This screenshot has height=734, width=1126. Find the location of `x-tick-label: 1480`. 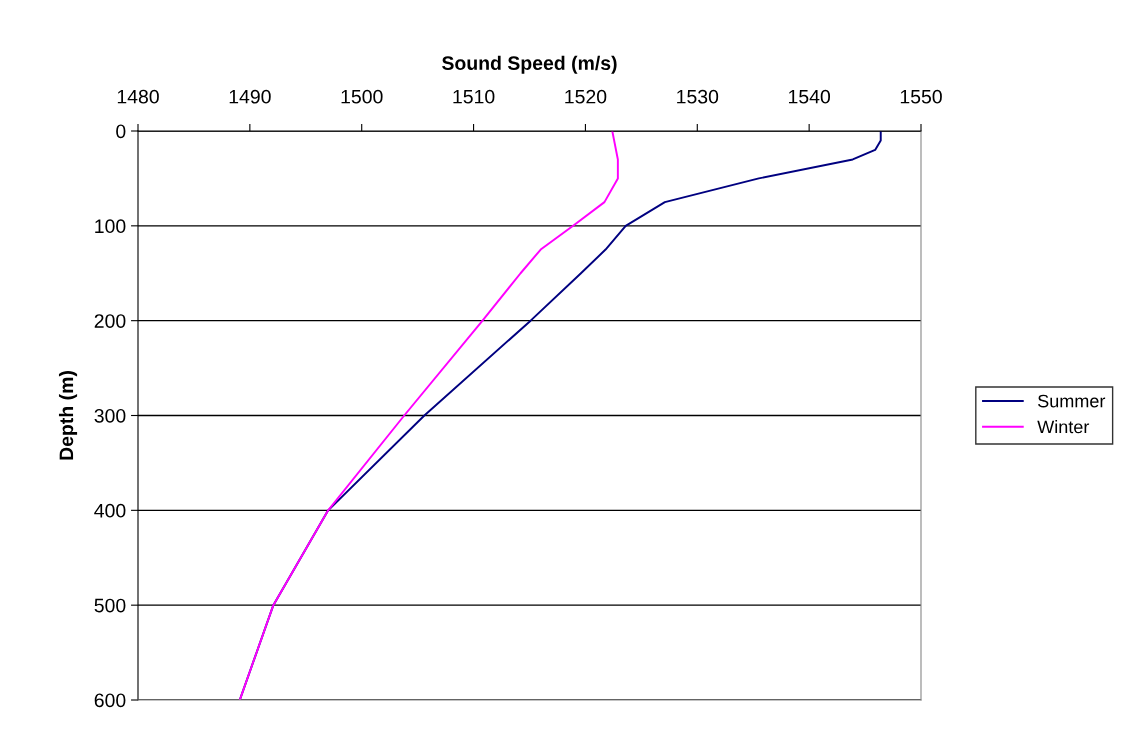

x-tick-label: 1480 is located at coordinates (138, 96).